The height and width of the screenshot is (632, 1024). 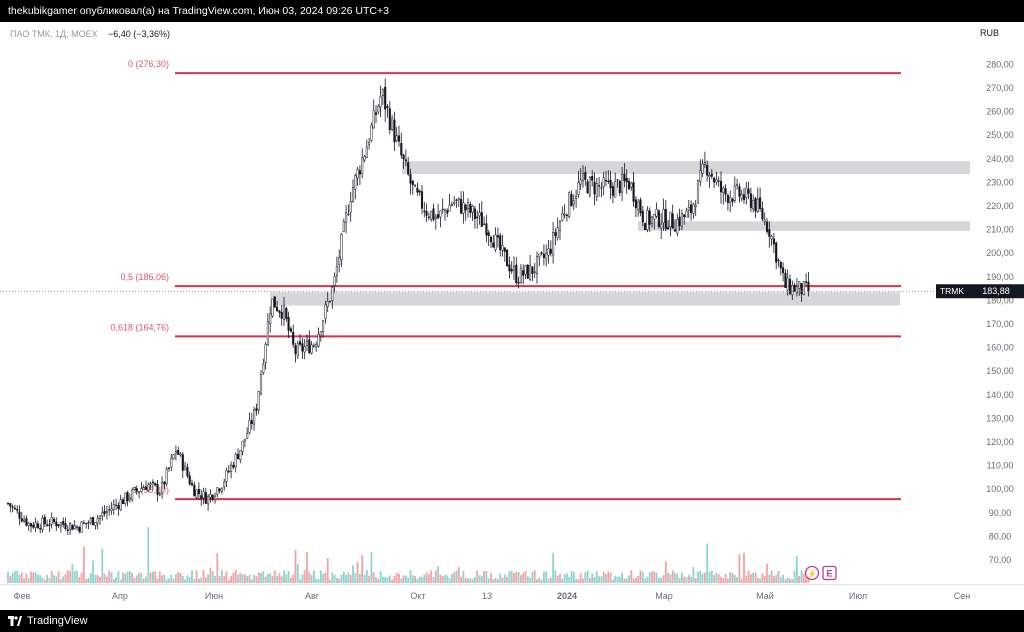 I want to click on tradingview-brand: TradingView, so click(x=48, y=621).